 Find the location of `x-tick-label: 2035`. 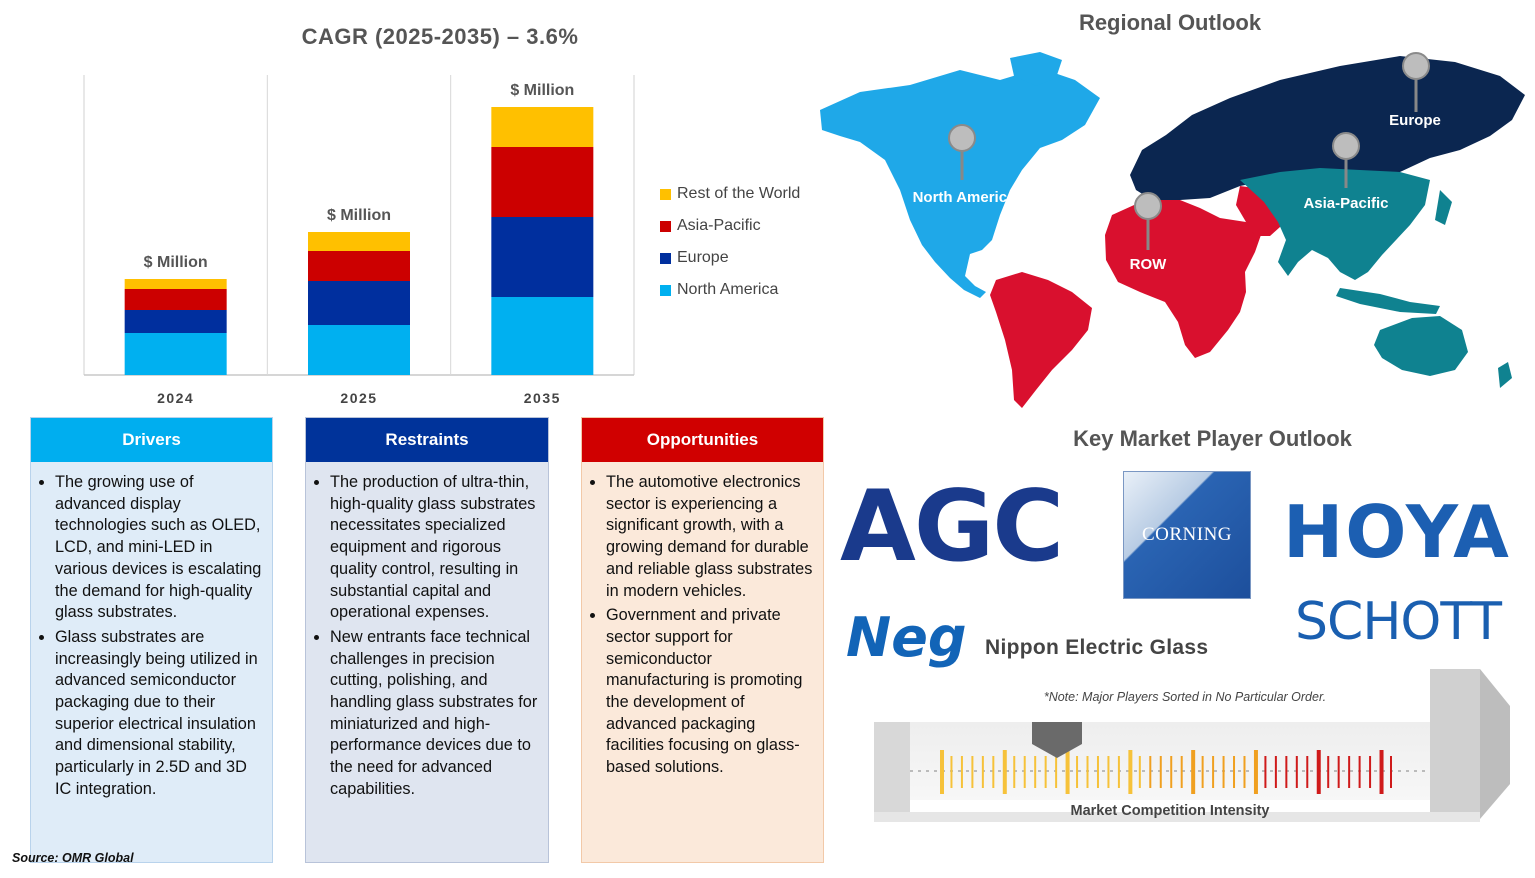

x-tick-label: 2035 is located at coordinates (542, 398).